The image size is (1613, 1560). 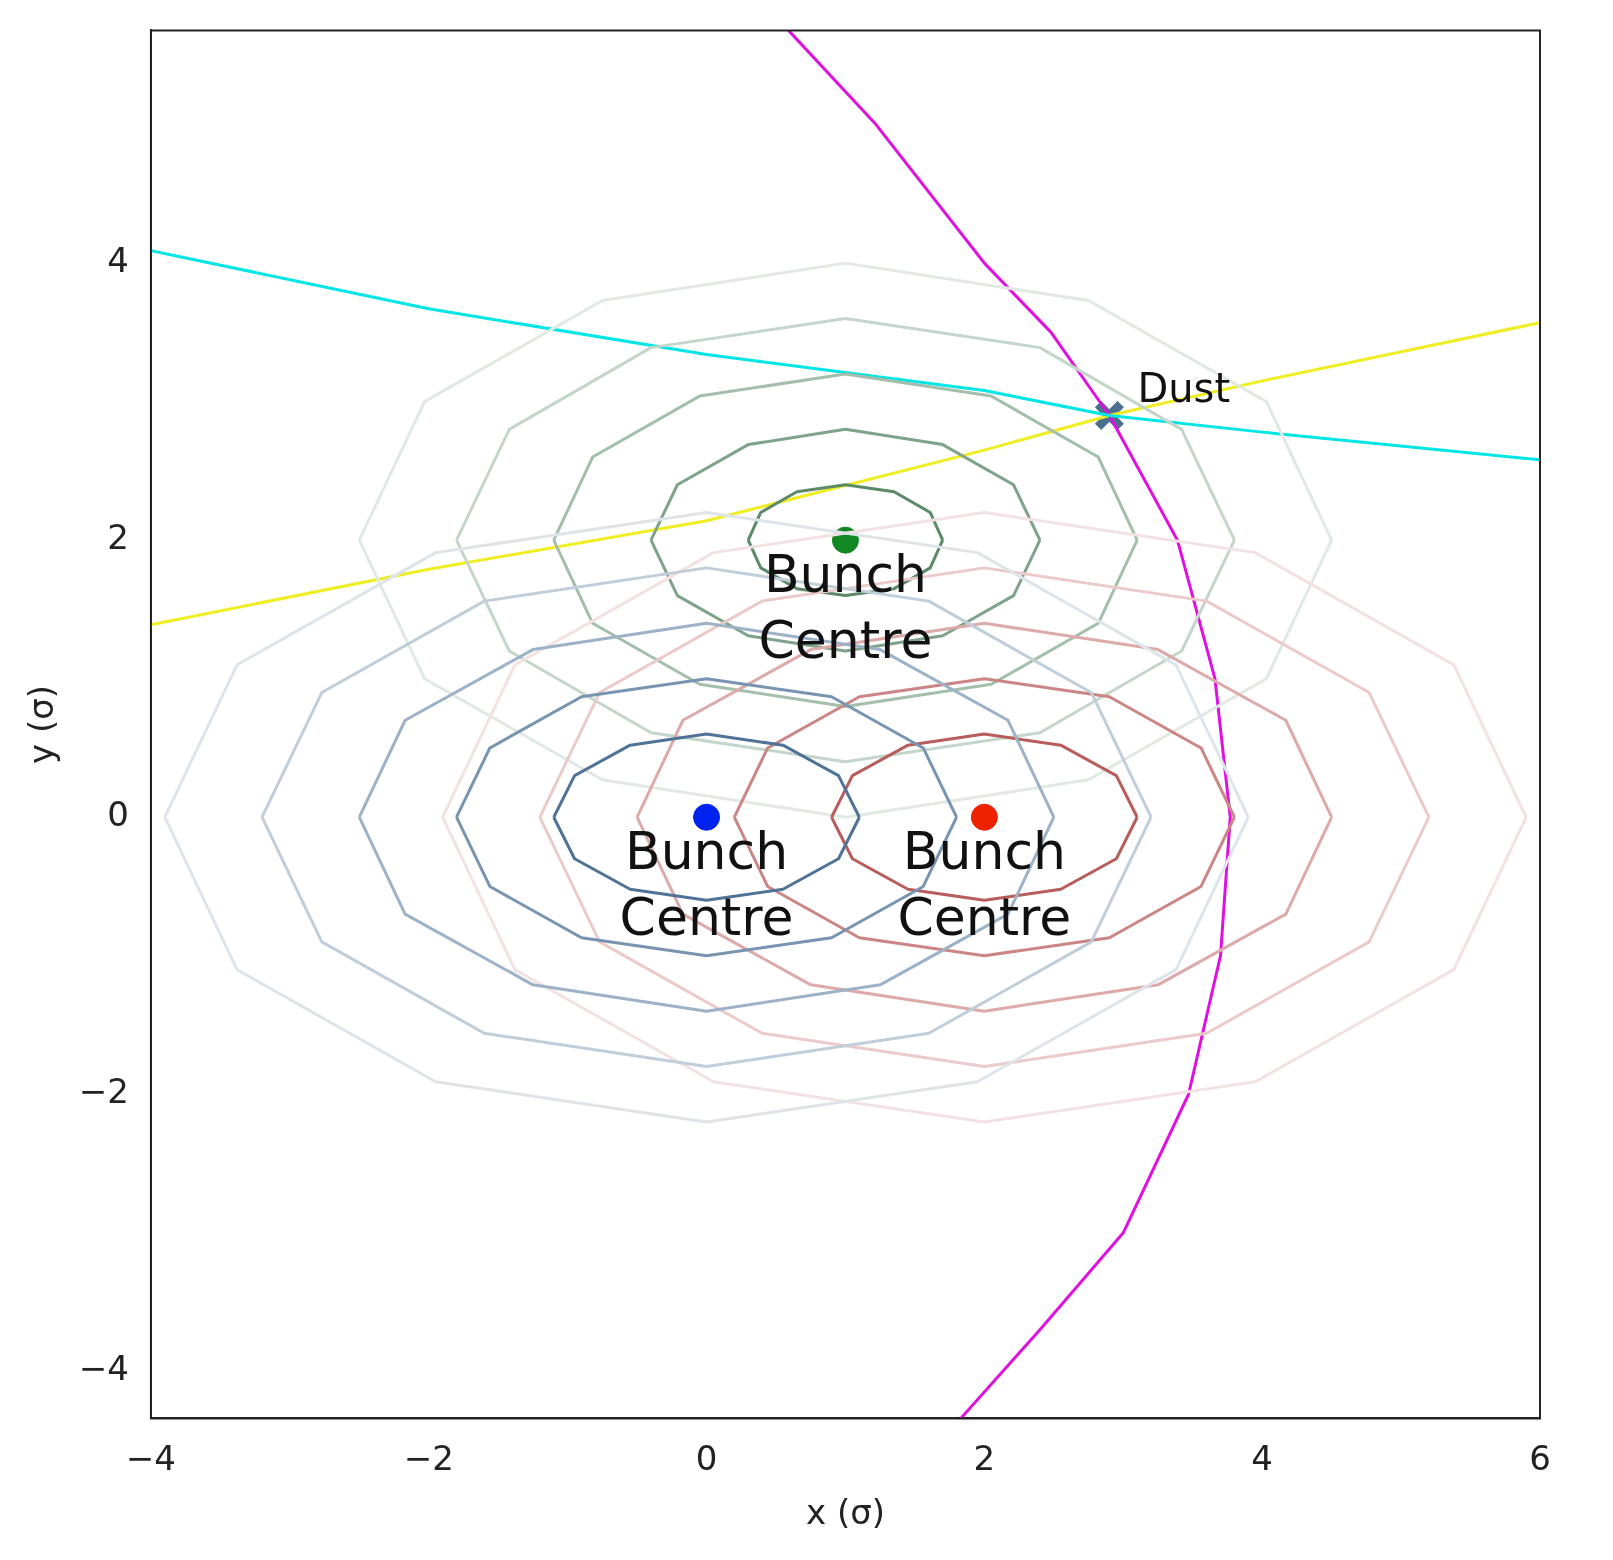 What do you see at coordinates (118, 259) in the screenshot?
I see `y-tick-label: 4` at bounding box center [118, 259].